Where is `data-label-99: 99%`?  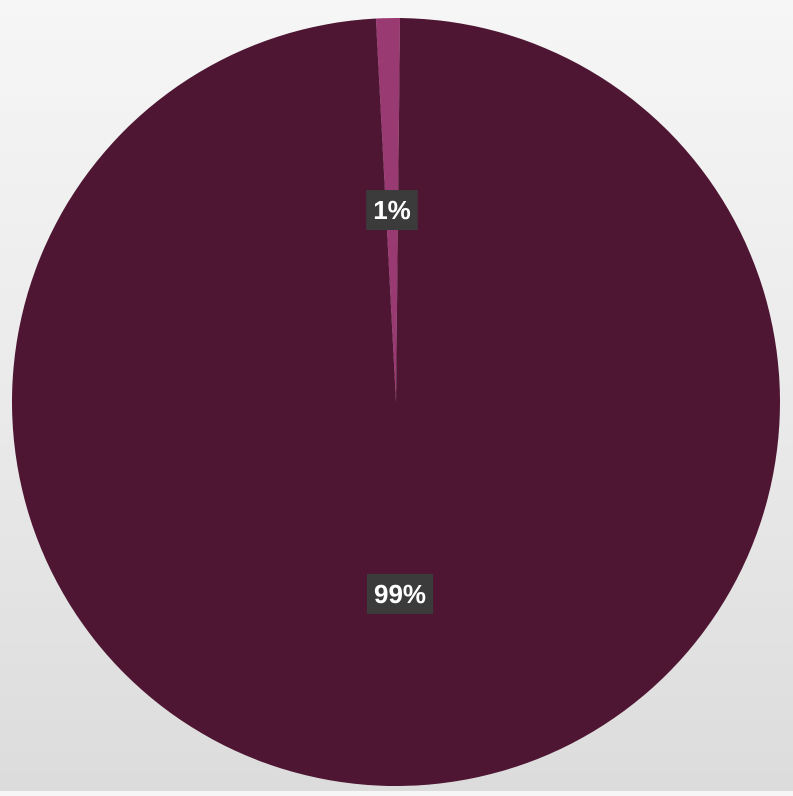
data-label-99: 99% is located at coordinates (400, 593).